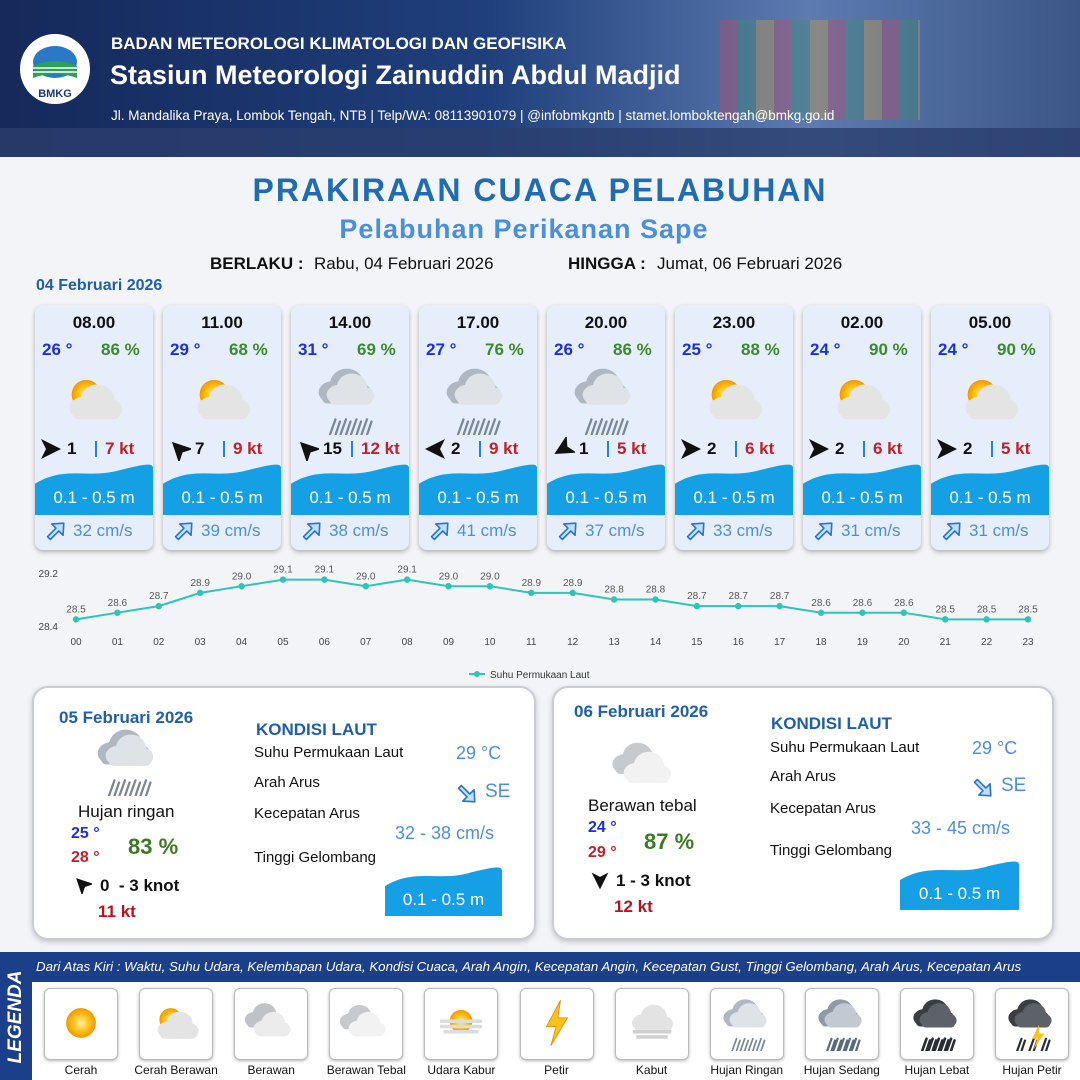  Describe the element at coordinates (120, 349) in the screenshot. I see `slot-humidity: 86 %` at that location.